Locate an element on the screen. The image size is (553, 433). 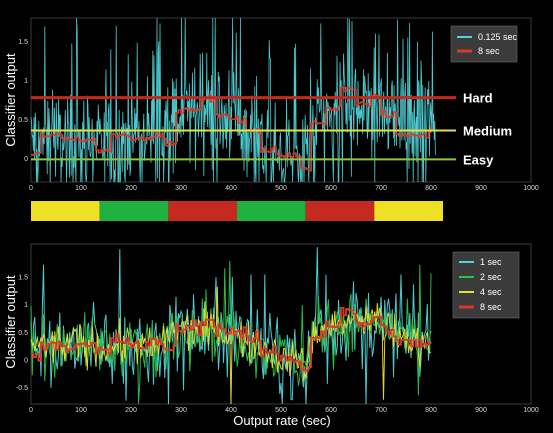
bottom-y-tick-label: 0.5 is located at coordinates (23, 333).